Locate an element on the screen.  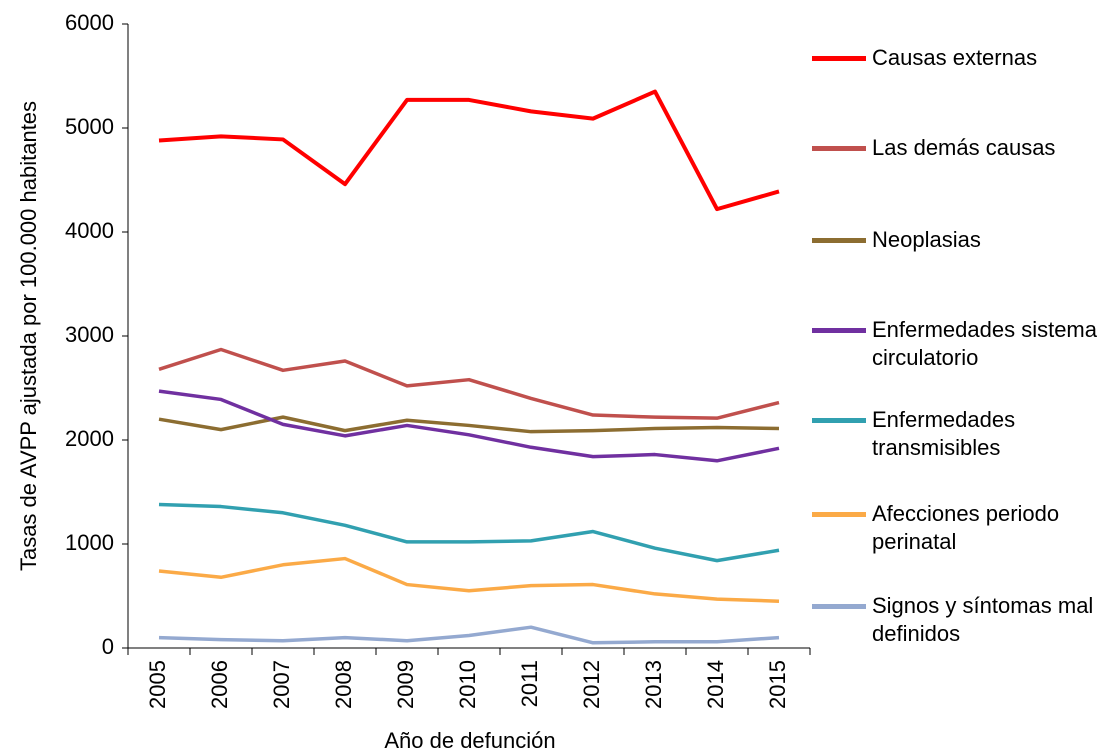
x-tick-label: 2014 is located at coordinates (715, 684).